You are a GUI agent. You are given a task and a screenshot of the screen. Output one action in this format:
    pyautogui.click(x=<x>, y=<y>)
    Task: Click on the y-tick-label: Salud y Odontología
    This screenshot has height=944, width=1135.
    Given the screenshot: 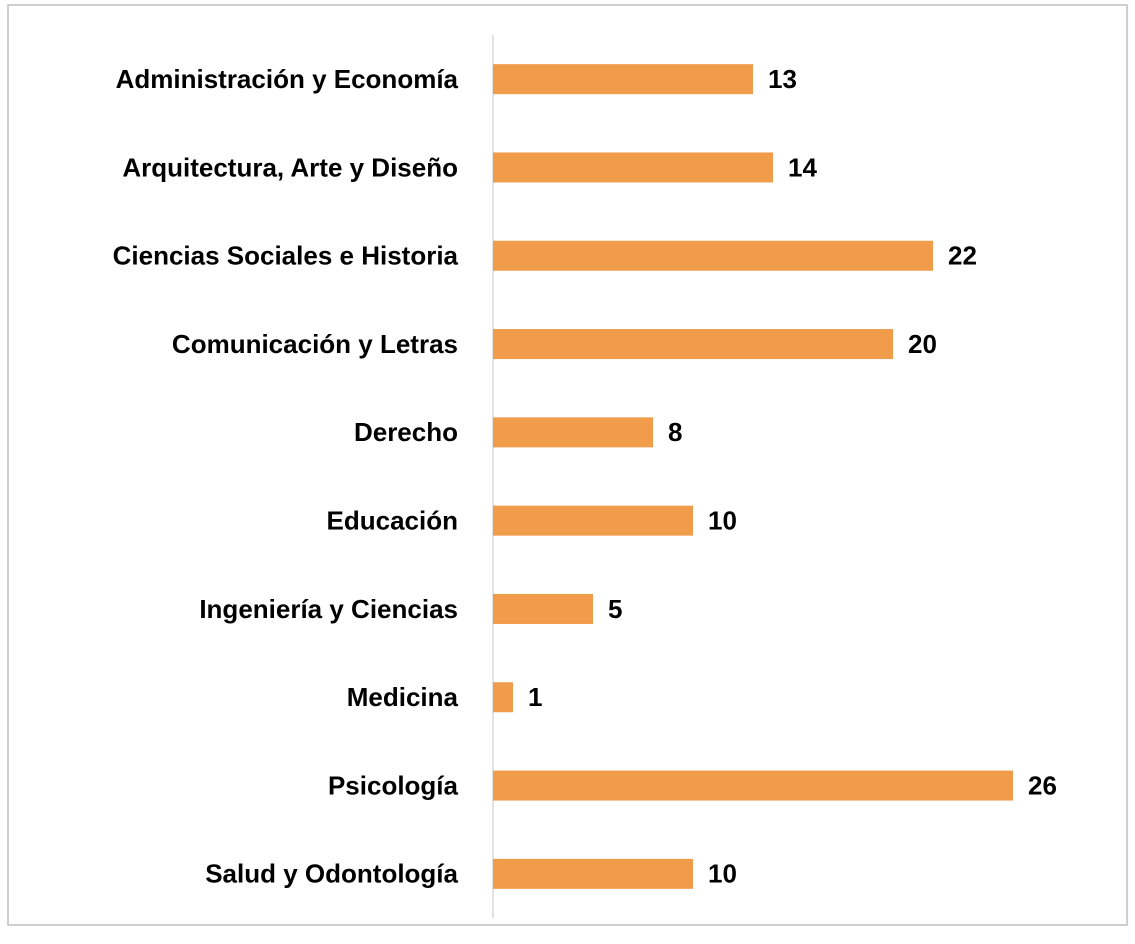 What is the action you would take?
    pyautogui.click(x=331, y=874)
    